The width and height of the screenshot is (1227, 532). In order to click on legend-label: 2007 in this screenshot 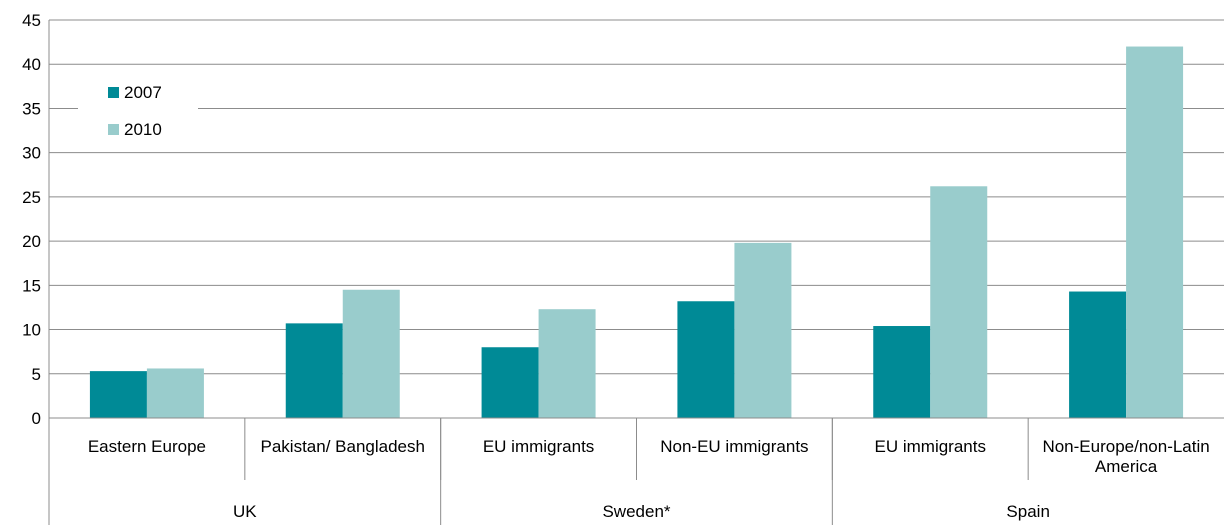, I will do `click(143, 92)`.